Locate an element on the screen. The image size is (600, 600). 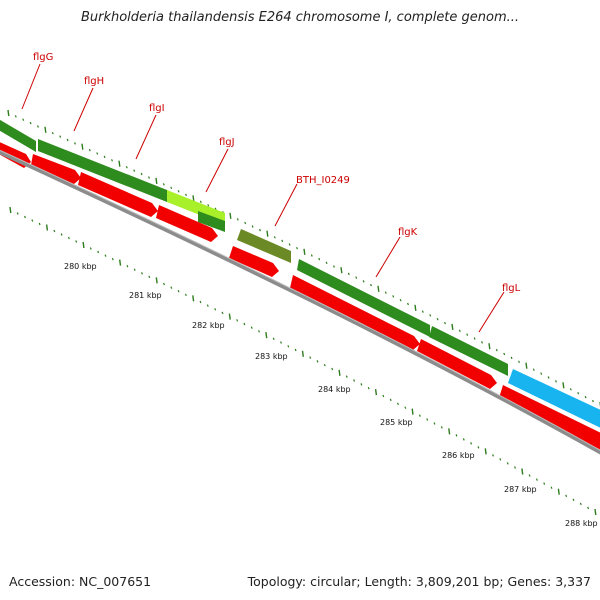
gene-label-flgJ: flgJ is located at coordinates (220, 165).